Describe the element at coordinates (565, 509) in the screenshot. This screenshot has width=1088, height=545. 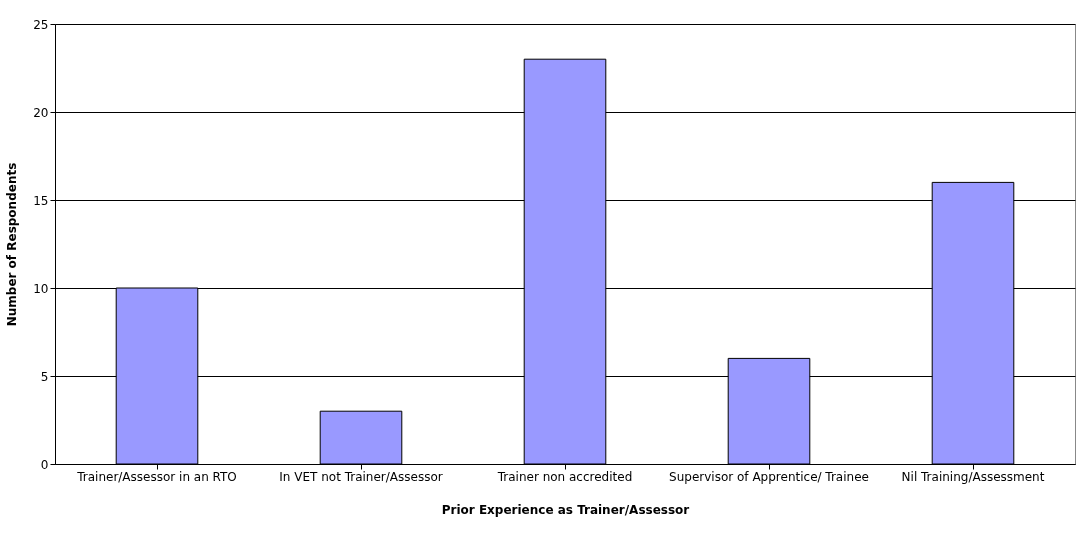
I see `x-axis-title: Prior Experience as Trainer/Assessor` at that location.